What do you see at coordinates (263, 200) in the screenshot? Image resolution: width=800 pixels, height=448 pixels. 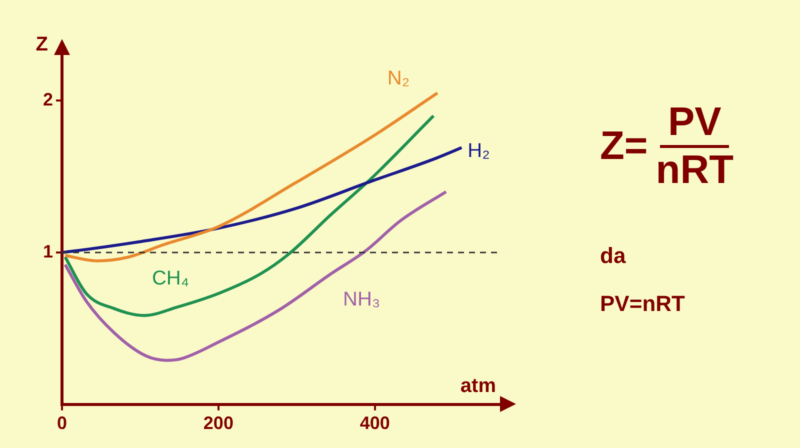 I see `line-series` at bounding box center [263, 200].